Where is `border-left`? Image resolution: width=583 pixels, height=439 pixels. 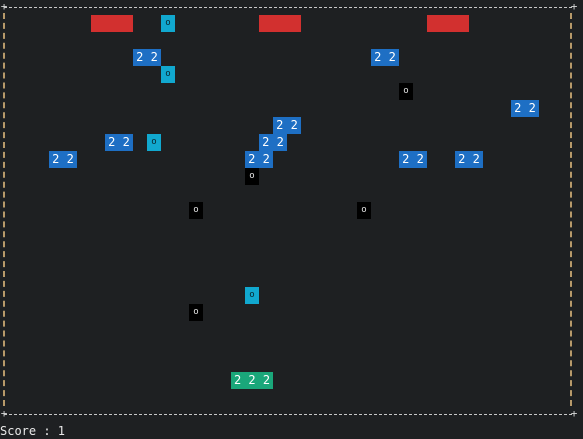 border-left is located at coordinates (4, 209).